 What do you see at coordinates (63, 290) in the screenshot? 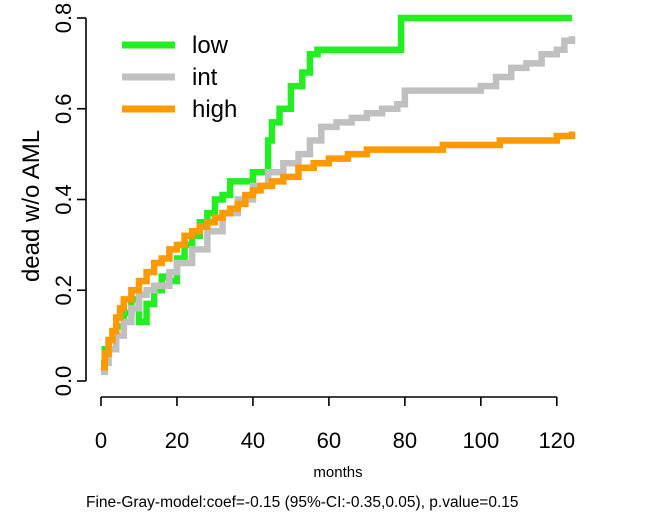
I see `y-tick-label: 0.2` at bounding box center [63, 290].